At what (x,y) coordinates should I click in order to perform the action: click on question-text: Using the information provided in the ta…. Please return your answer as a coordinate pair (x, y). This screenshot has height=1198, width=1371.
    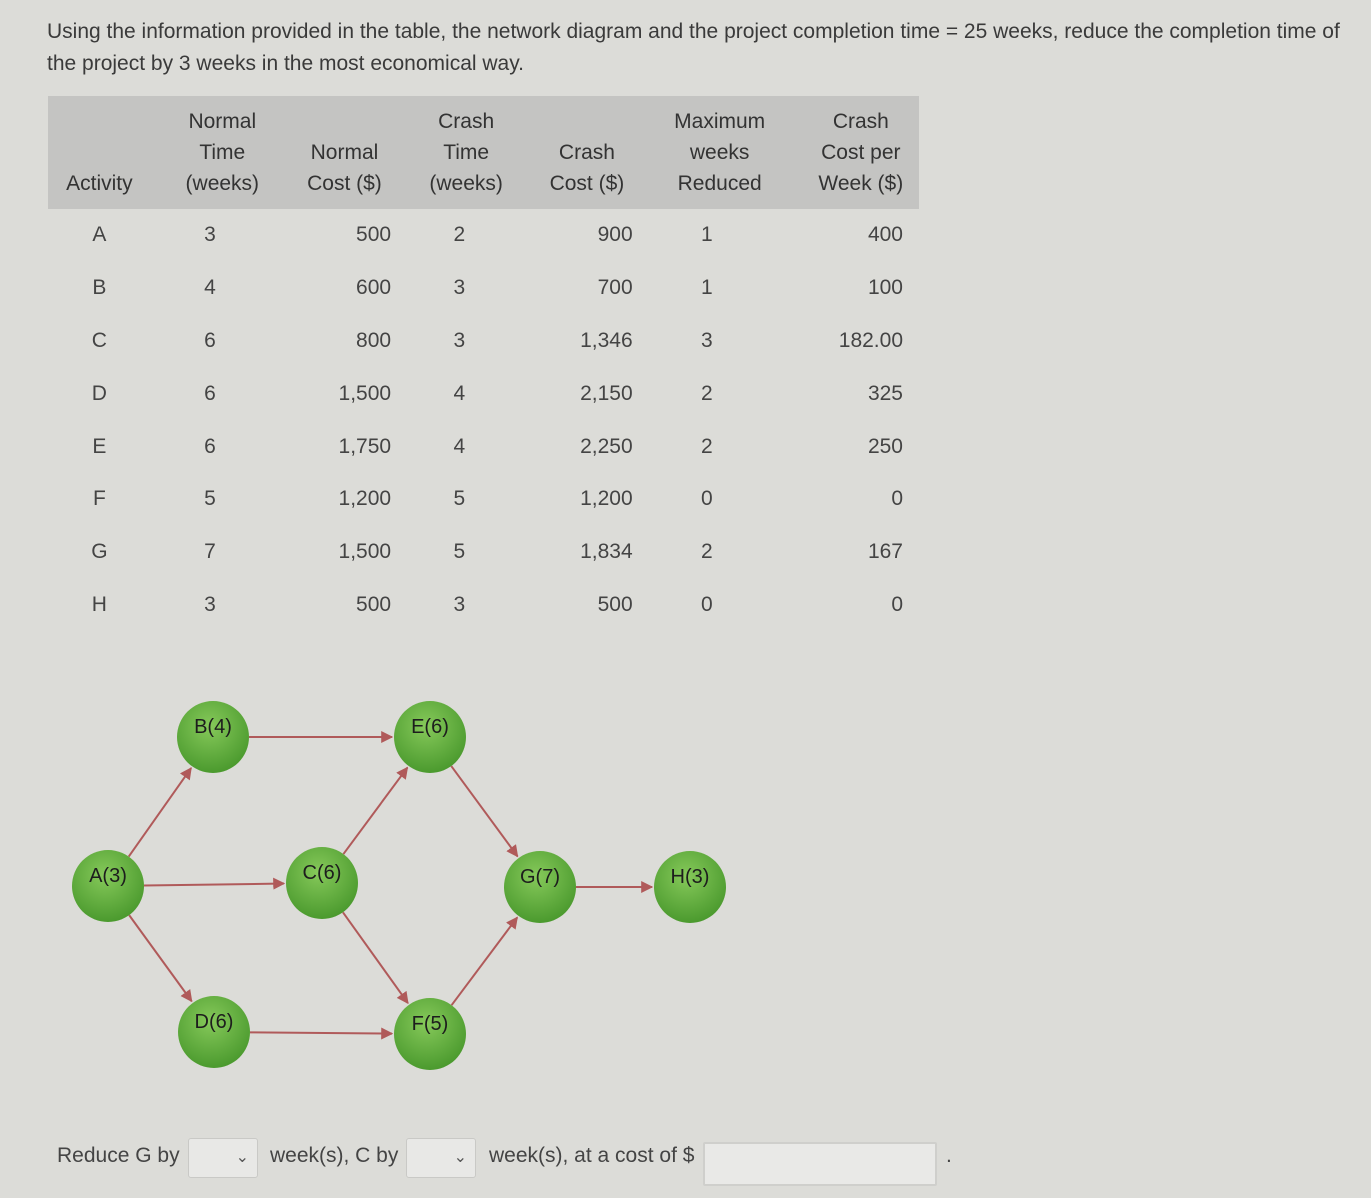
    Looking at the image, I should click on (693, 47).